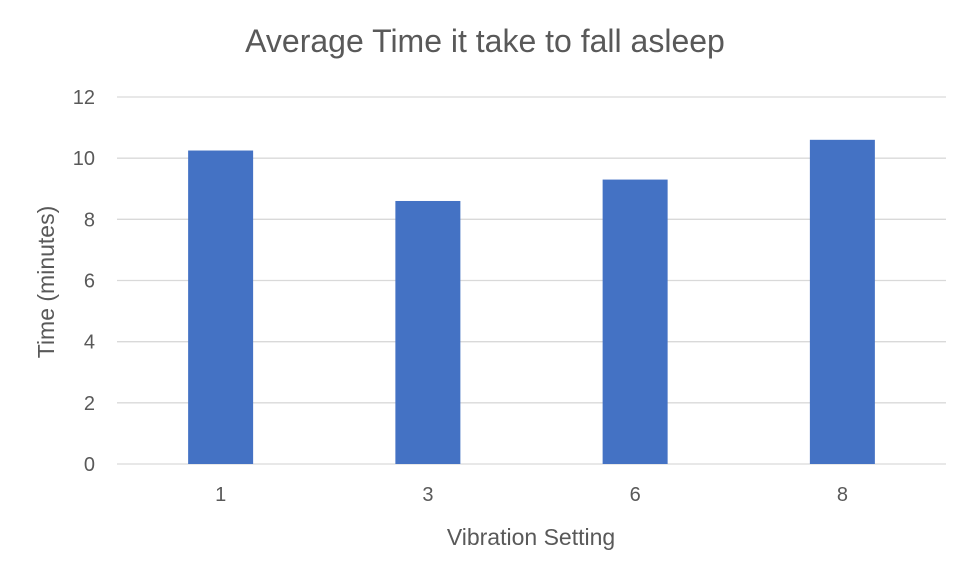 The width and height of the screenshot is (972, 580). Describe the element at coordinates (220, 495) in the screenshot. I see `x-tick-label: 1` at that location.